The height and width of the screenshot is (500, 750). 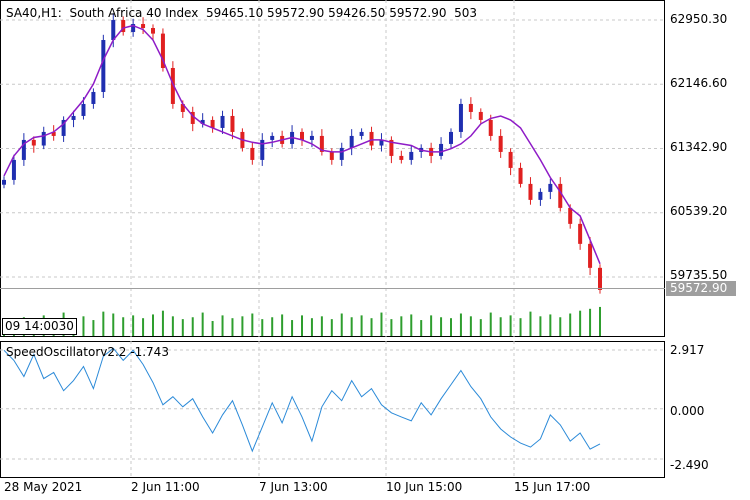 I want to click on price-tick-2: 62146.60, so click(x=699, y=83).